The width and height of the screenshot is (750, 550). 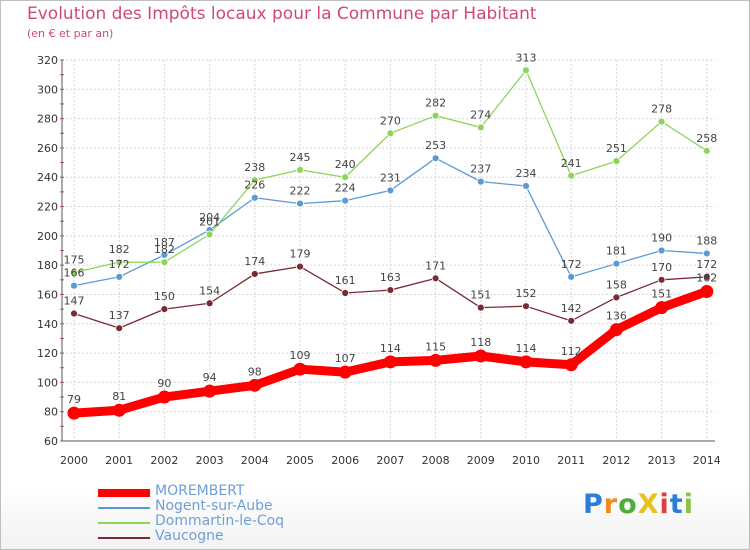 What do you see at coordinates (390, 460) in the screenshot?
I see `x-tick-label: 2007` at bounding box center [390, 460].